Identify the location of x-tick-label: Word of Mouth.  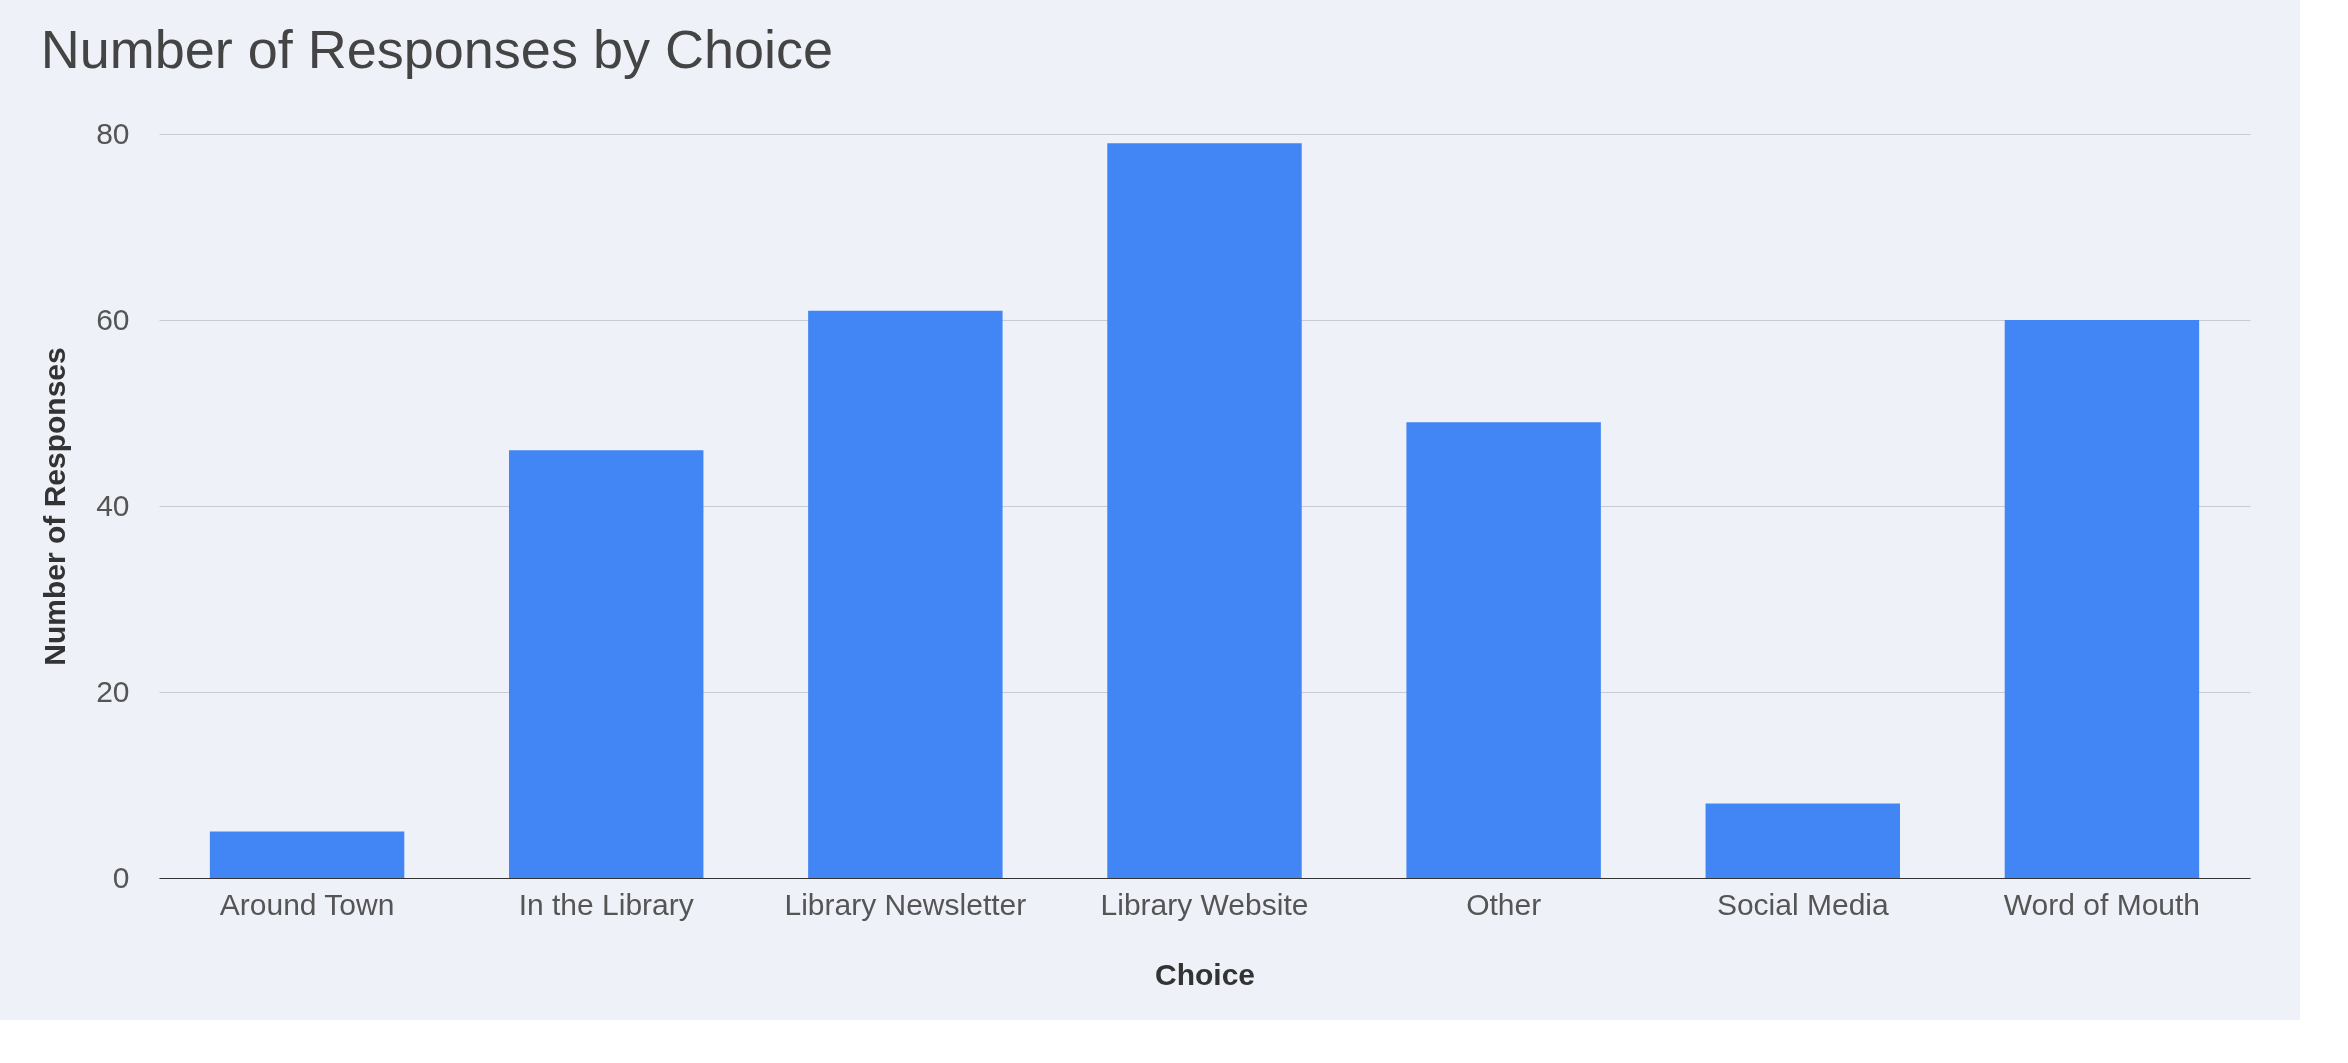
(2102, 904).